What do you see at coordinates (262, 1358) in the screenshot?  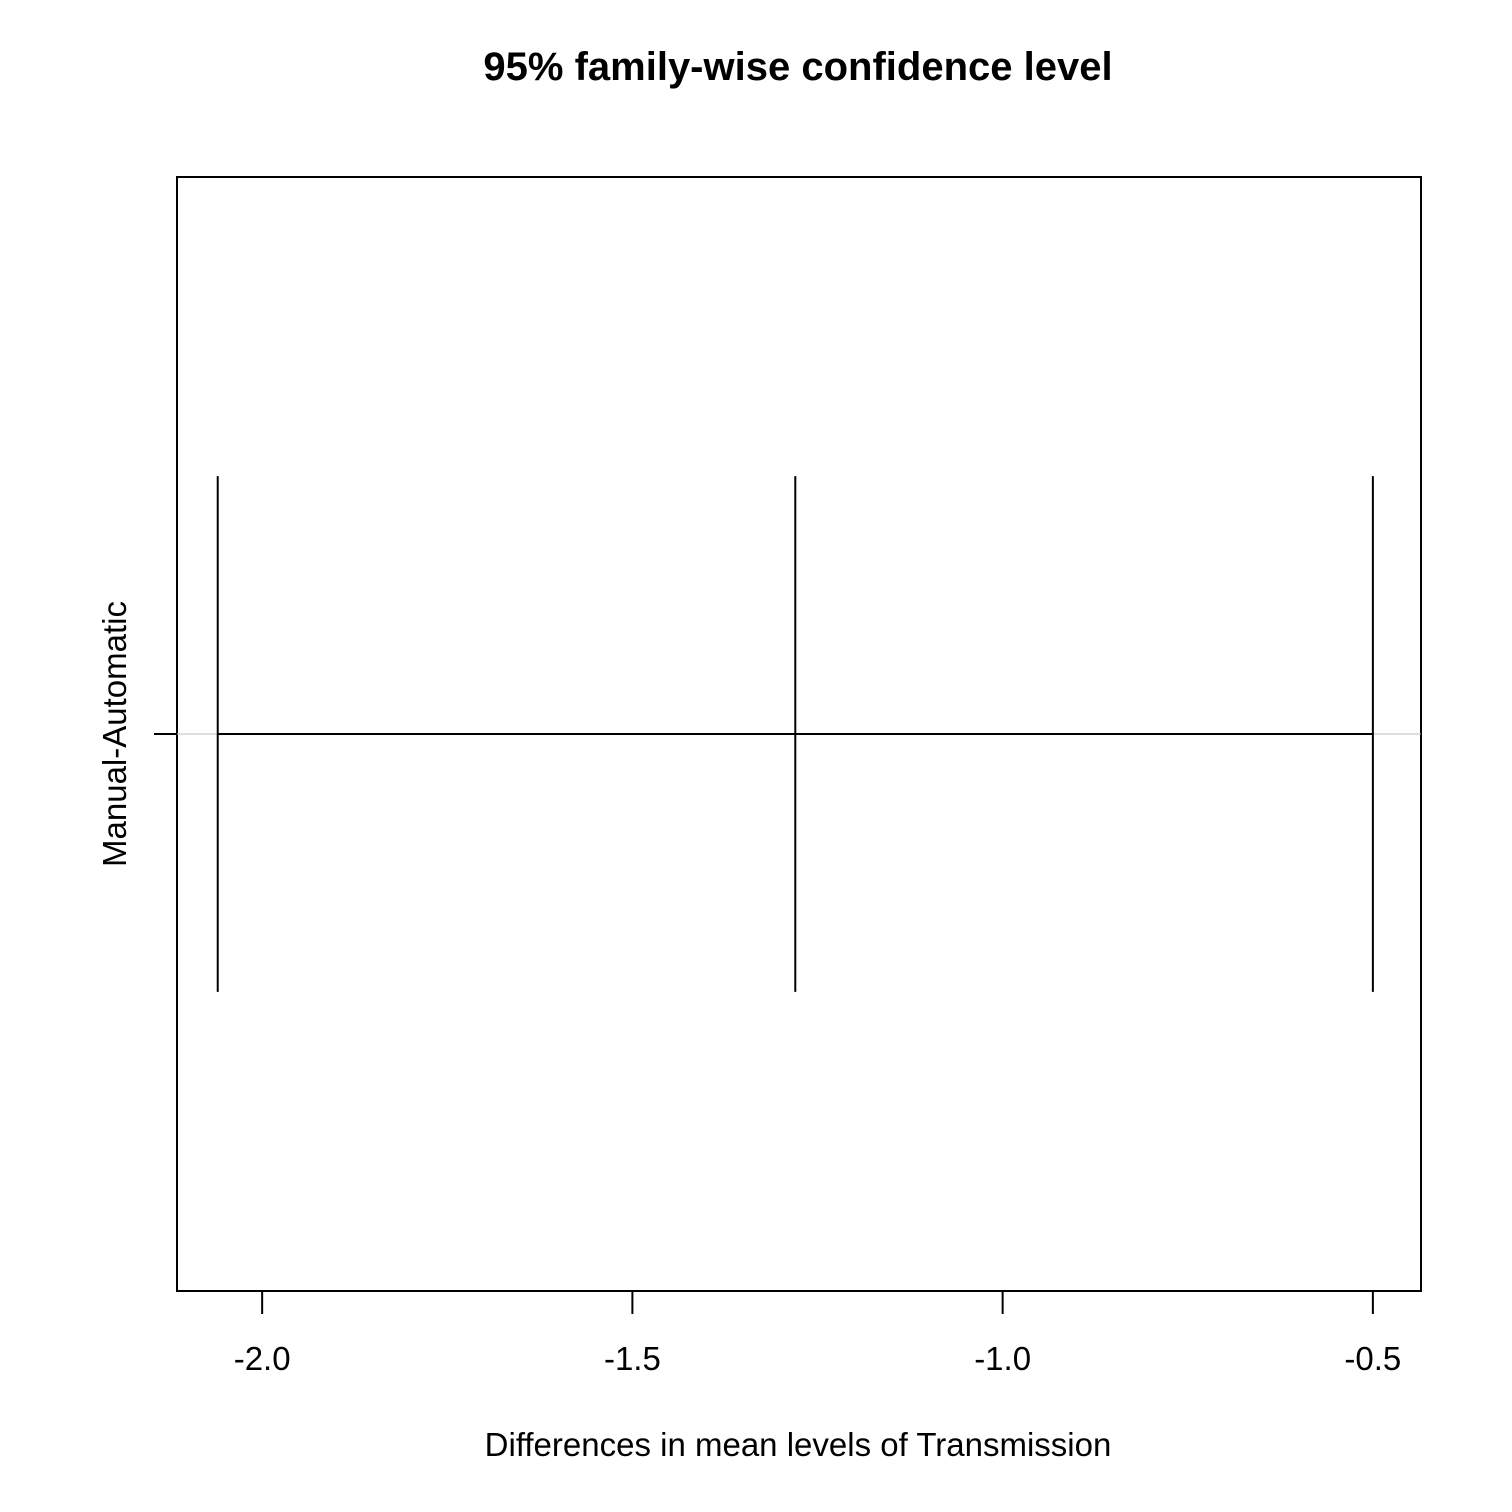 I see `x-tick-label: -2.0` at bounding box center [262, 1358].